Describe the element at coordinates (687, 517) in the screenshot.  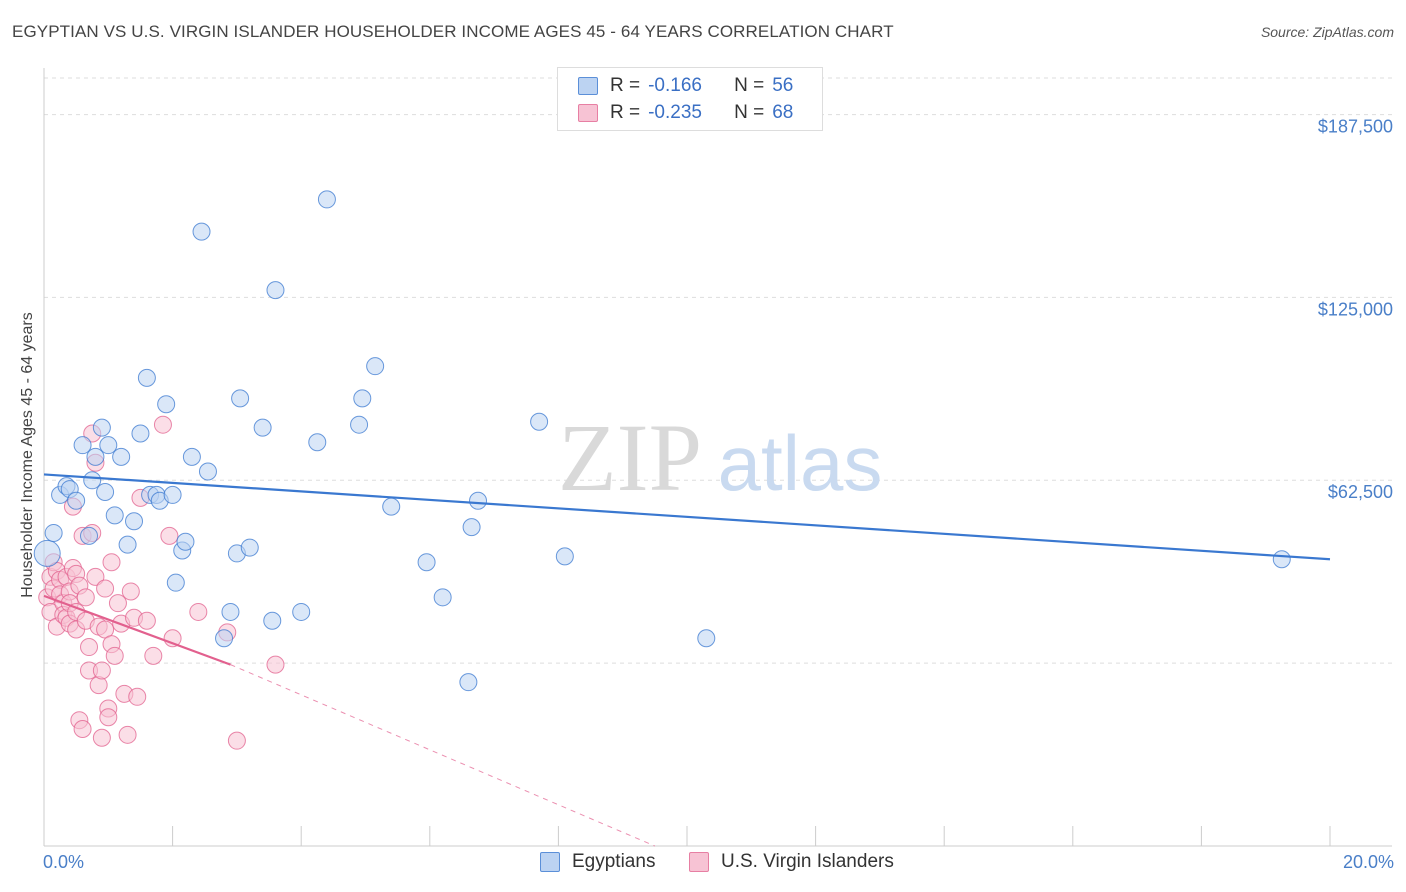
I see `egyptian-trend-line` at that location.